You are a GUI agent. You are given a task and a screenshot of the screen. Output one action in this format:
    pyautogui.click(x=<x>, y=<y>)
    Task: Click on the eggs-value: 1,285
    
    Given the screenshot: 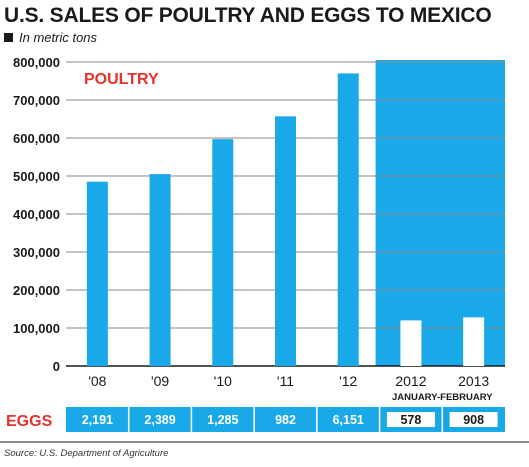 What is the action you would take?
    pyautogui.click(x=222, y=420)
    